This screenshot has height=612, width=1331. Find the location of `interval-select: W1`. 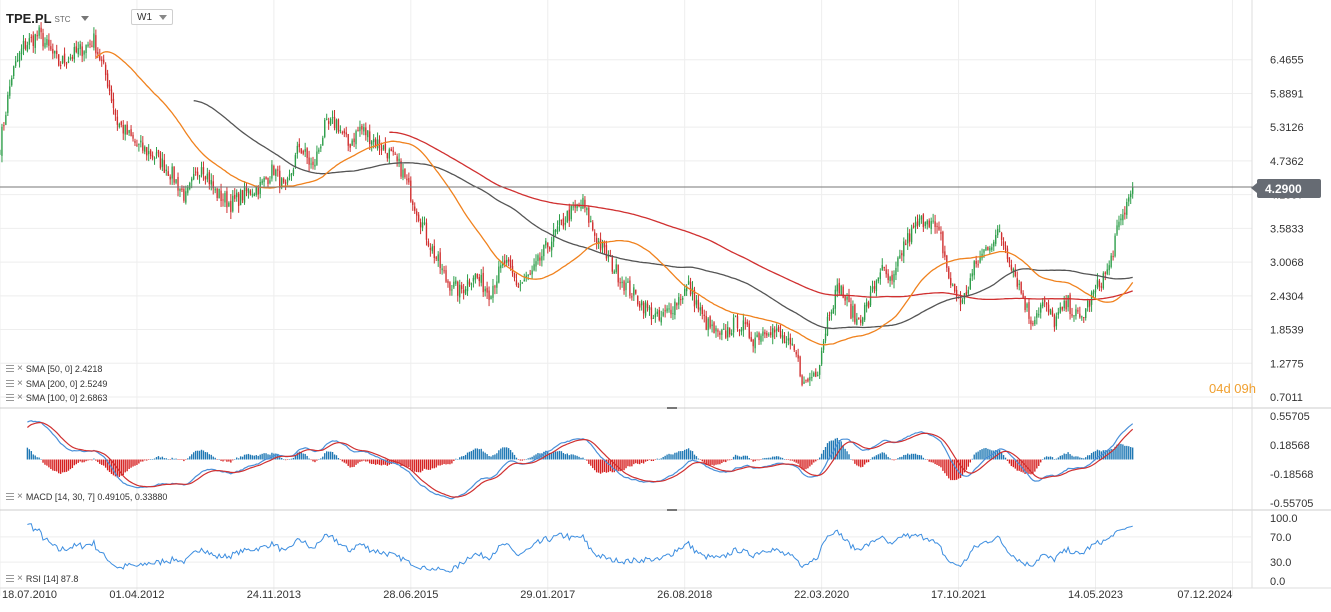

interval-select: W1 is located at coordinates (152, 17).